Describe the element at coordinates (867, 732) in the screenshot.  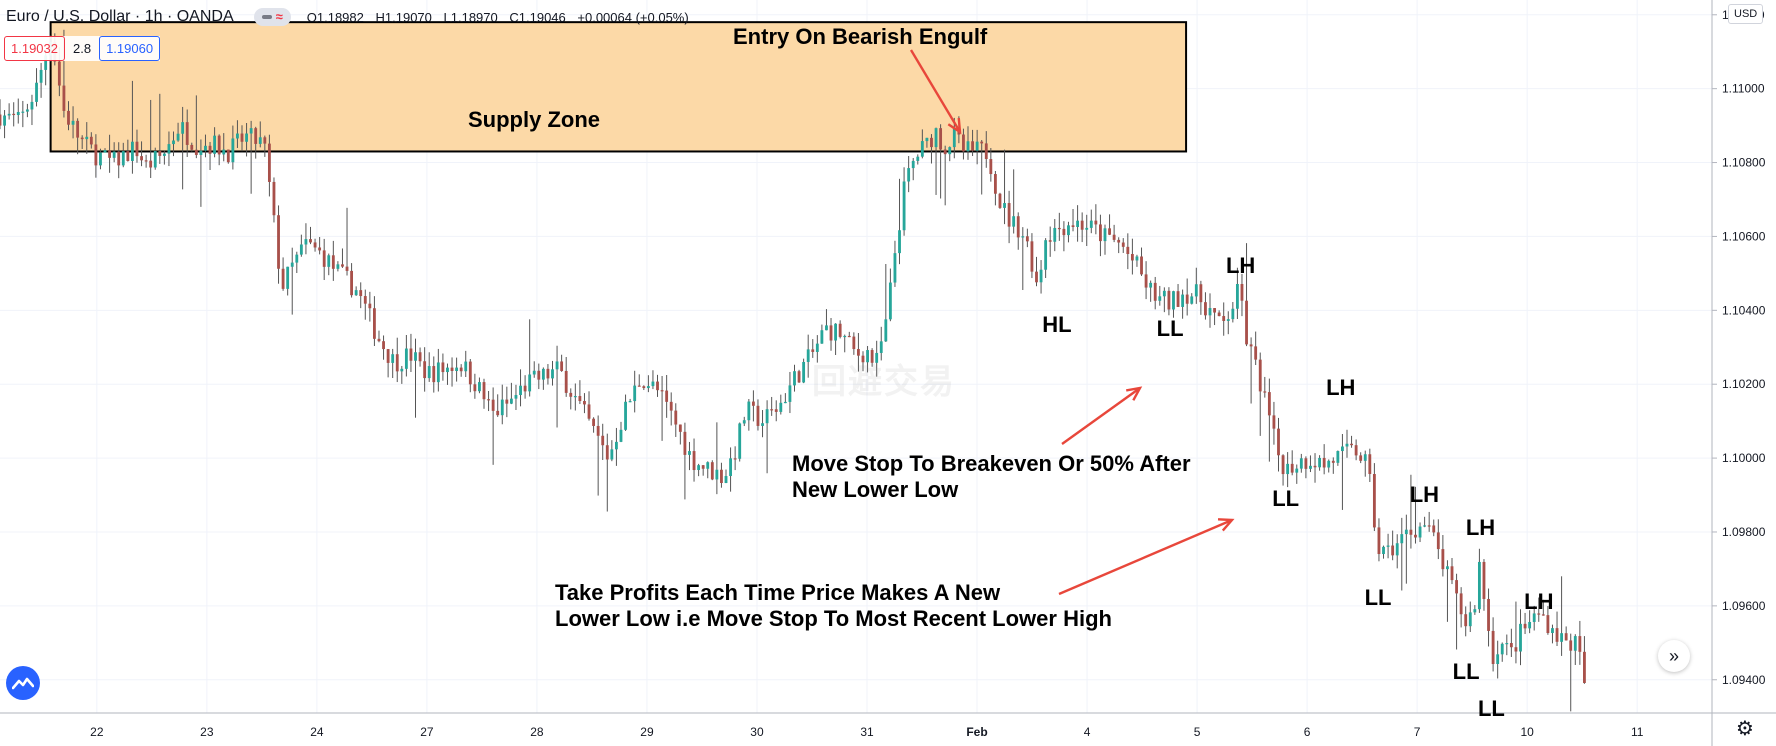
I see `x-tick-label: 31` at that location.